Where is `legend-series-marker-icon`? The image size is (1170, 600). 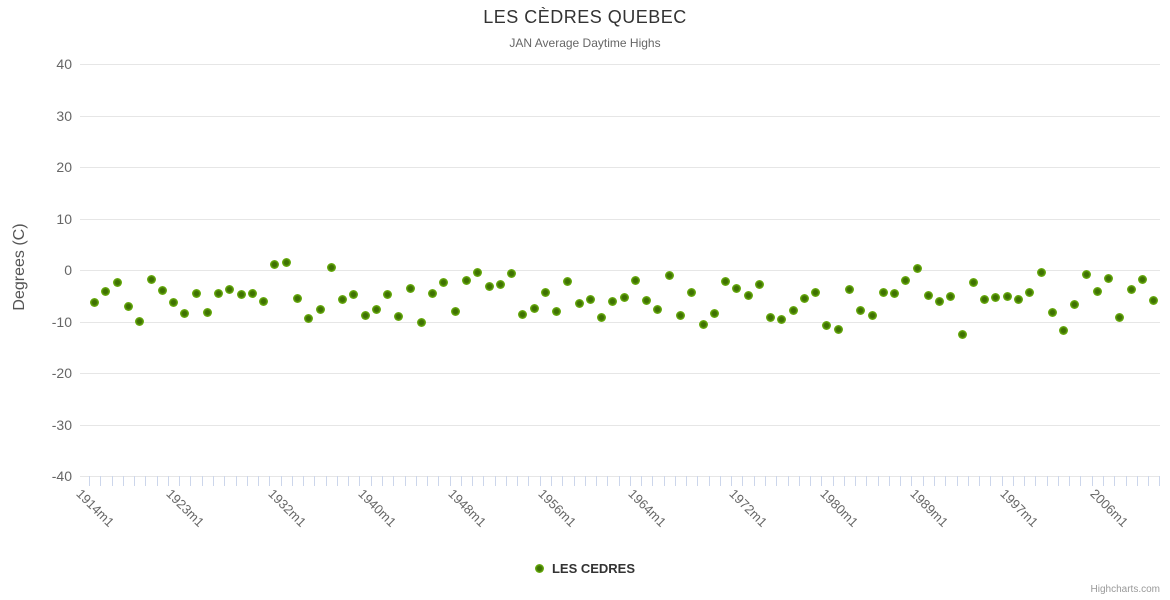 legend-series-marker-icon is located at coordinates (539, 568).